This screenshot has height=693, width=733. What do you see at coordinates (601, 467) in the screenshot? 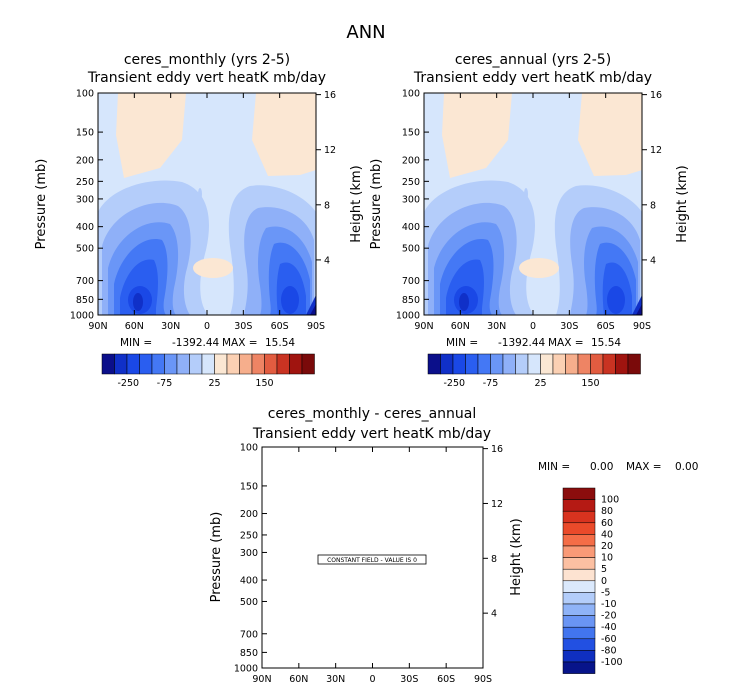
I see `panel-difference-min-value: 0.00` at bounding box center [601, 467].